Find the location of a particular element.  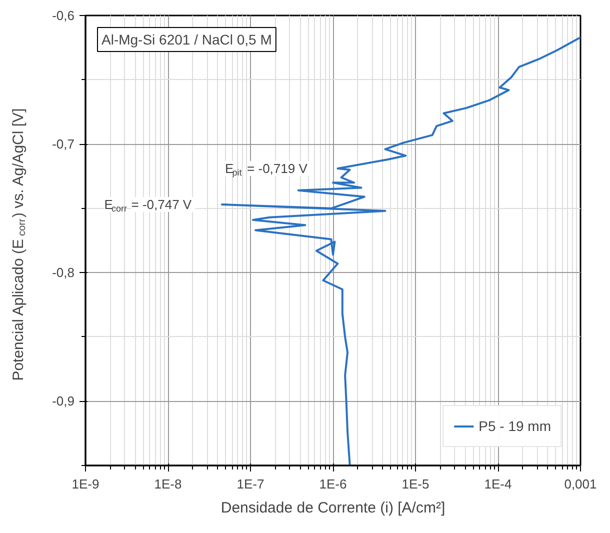

annotation: Al-Mg-Si 6201 / NaCl 0,5 M is located at coordinates (187, 40).